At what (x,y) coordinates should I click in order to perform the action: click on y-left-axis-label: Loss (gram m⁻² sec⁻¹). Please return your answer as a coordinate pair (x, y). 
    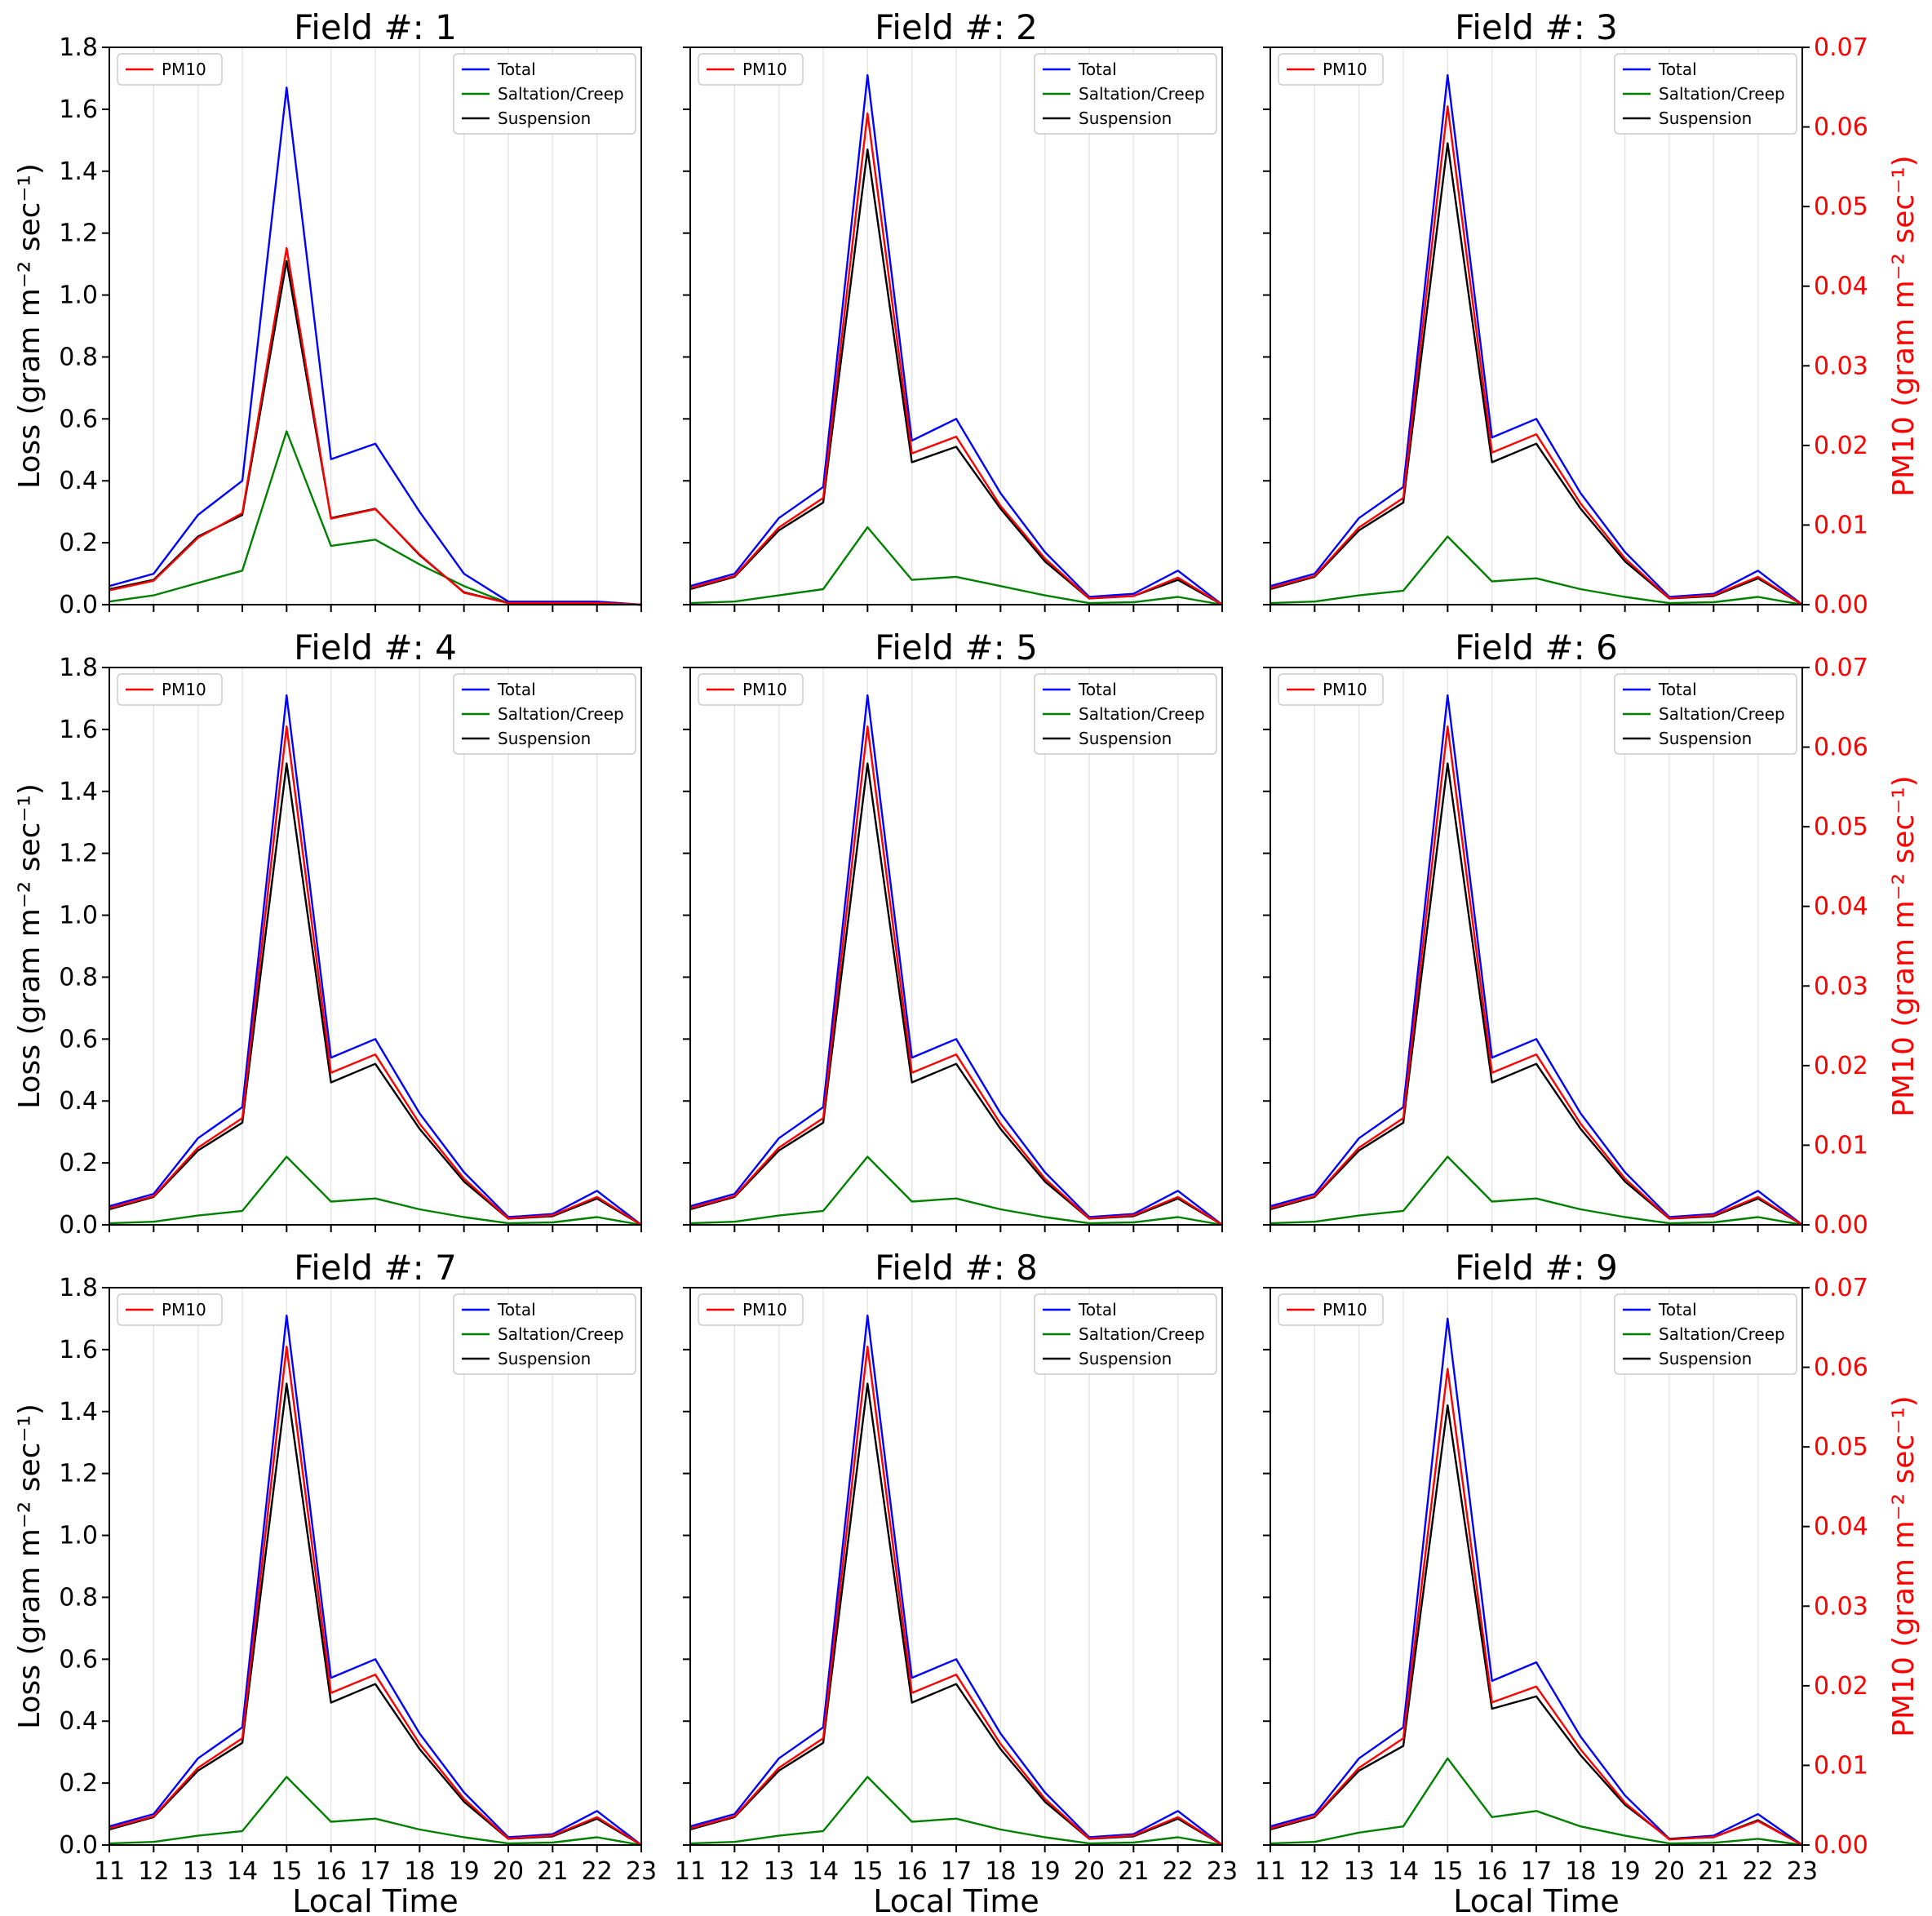
    Looking at the image, I should click on (30, 326).